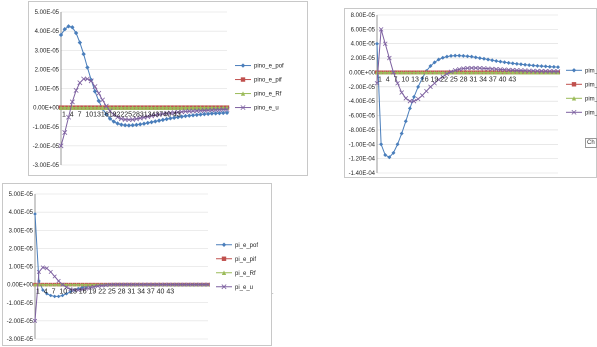 This screenshot has height=347, width=597. Describe the element at coordinates (362, 73) in the screenshot. I see `y-tick-label: 0.00E+00` at that location.